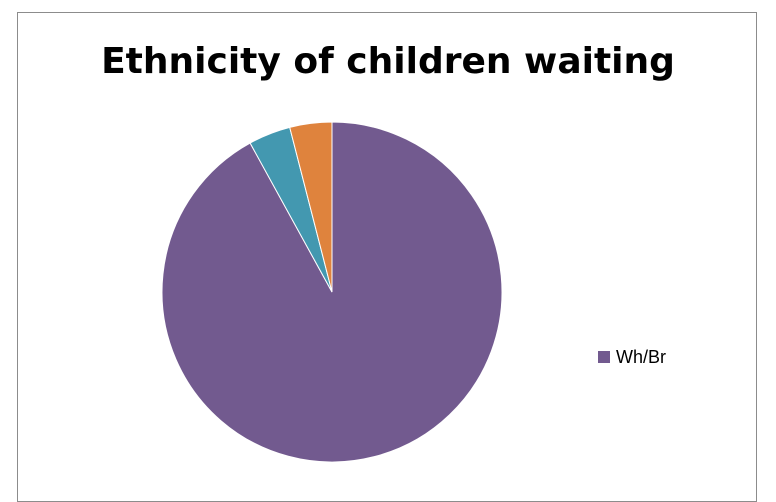 The image size is (776, 502). What do you see at coordinates (641, 357) in the screenshot?
I see `legend-label: Wh/Br` at bounding box center [641, 357].